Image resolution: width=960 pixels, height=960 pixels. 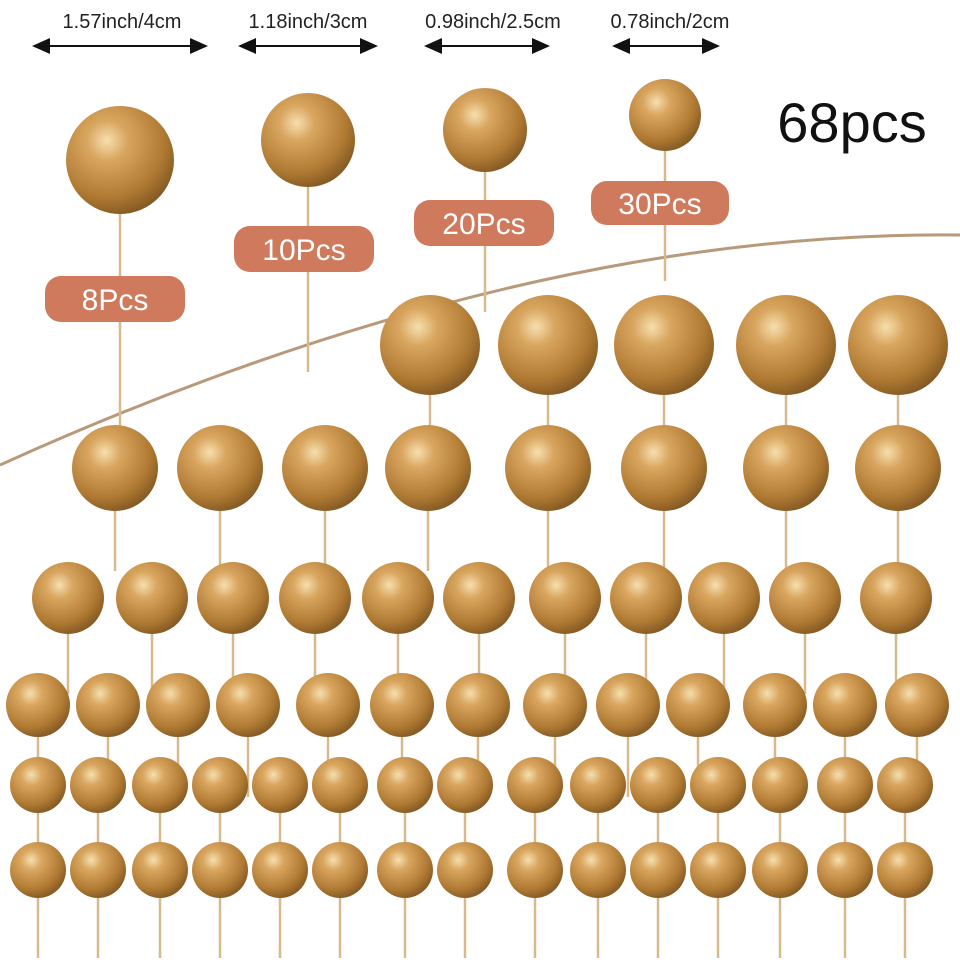 I want to click on size-label: 0.98inch/2.5cm, so click(x=493, y=22).